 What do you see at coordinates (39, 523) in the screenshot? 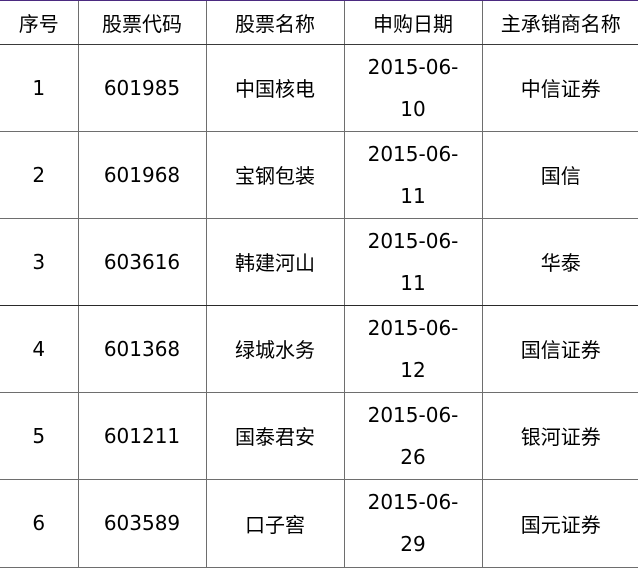
I see `cell-index: 6` at bounding box center [39, 523].